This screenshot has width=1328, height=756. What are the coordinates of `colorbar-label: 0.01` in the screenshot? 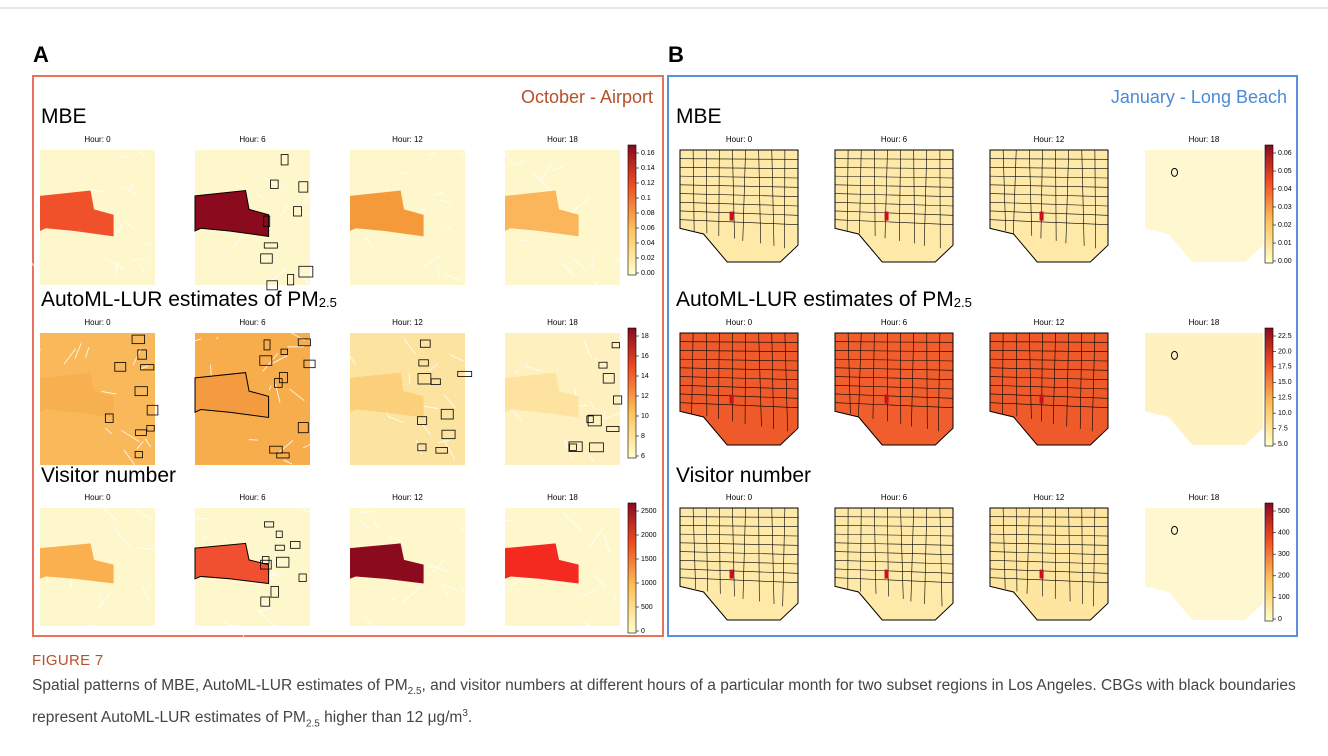 It's located at (1285, 243).